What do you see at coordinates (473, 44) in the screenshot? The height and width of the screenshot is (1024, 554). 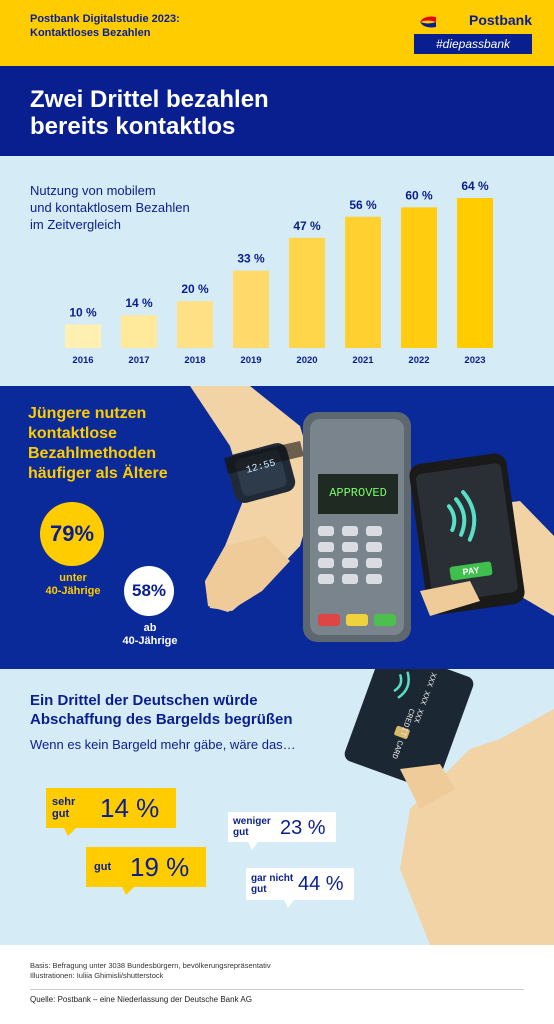 I see `brand-tagline: #diepassbank` at bounding box center [473, 44].